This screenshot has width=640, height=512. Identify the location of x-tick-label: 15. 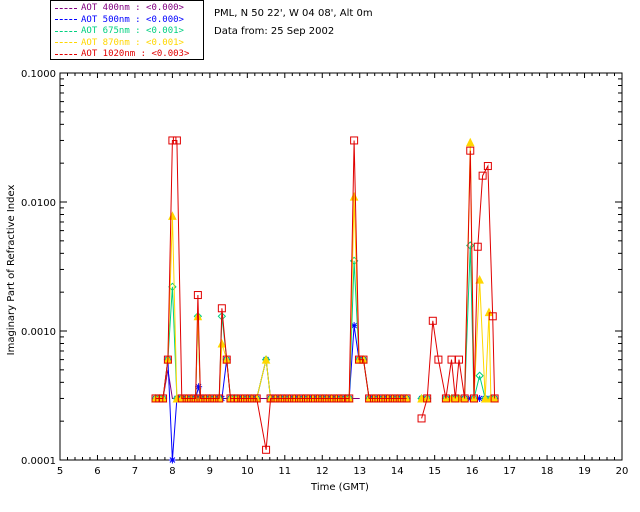
(434, 471).